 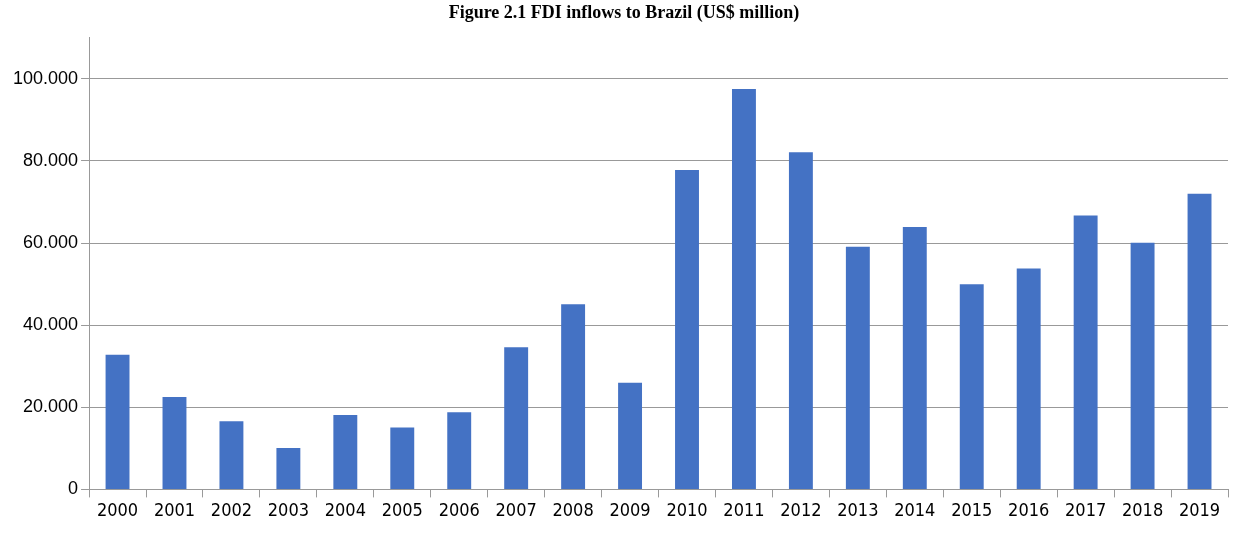 I want to click on x-tick-label: 2003, so click(x=288, y=509).